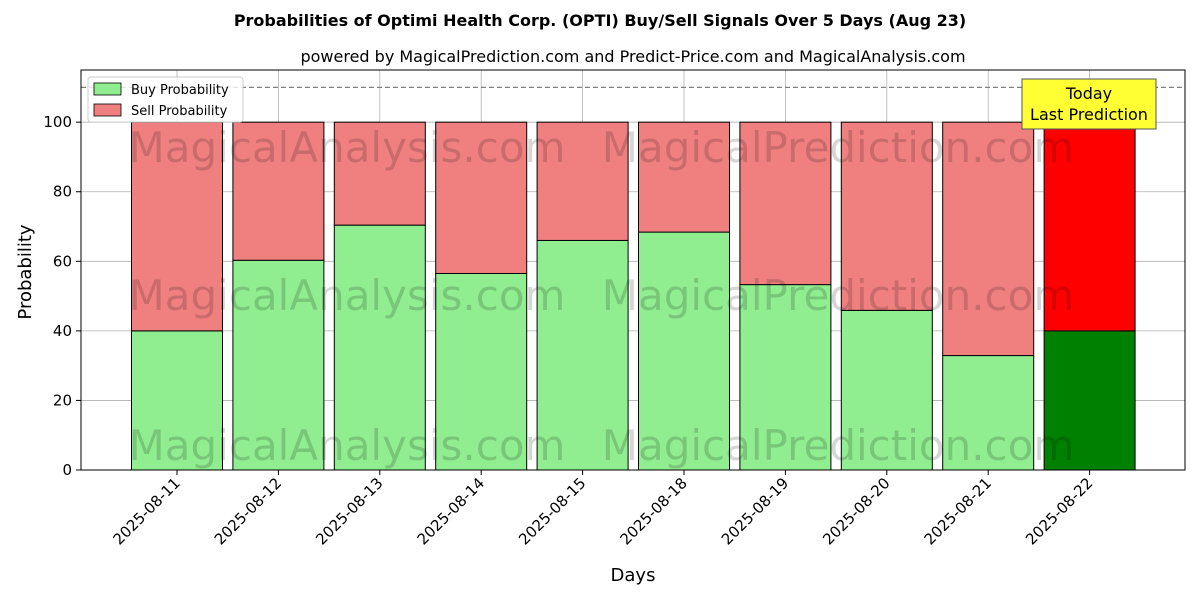 Image resolution: width=1200 pixels, height=600 pixels. Describe the element at coordinates (552, 511) in the screenshot. I see `x-tick-label: 2025-08-15` at that location.